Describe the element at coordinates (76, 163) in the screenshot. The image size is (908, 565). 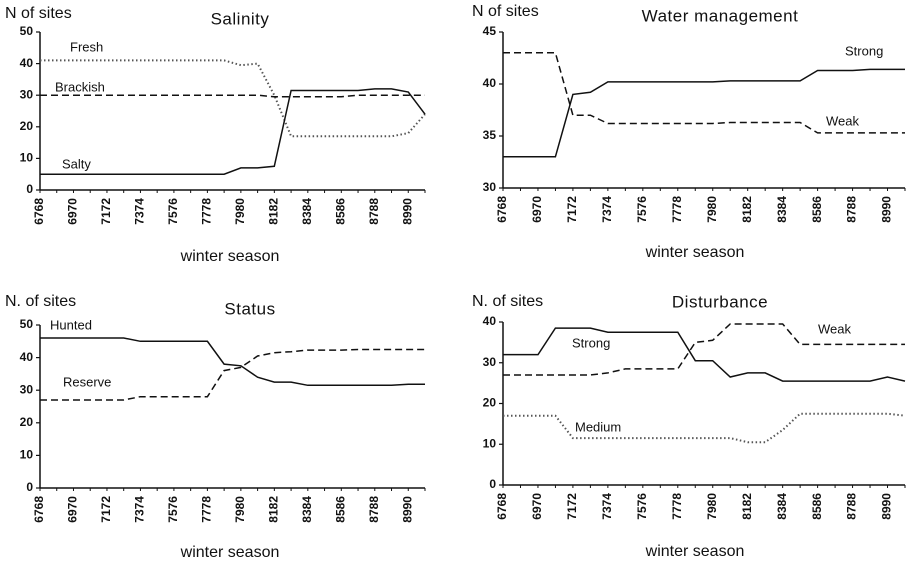
I see `series-label: Salty` at that location.